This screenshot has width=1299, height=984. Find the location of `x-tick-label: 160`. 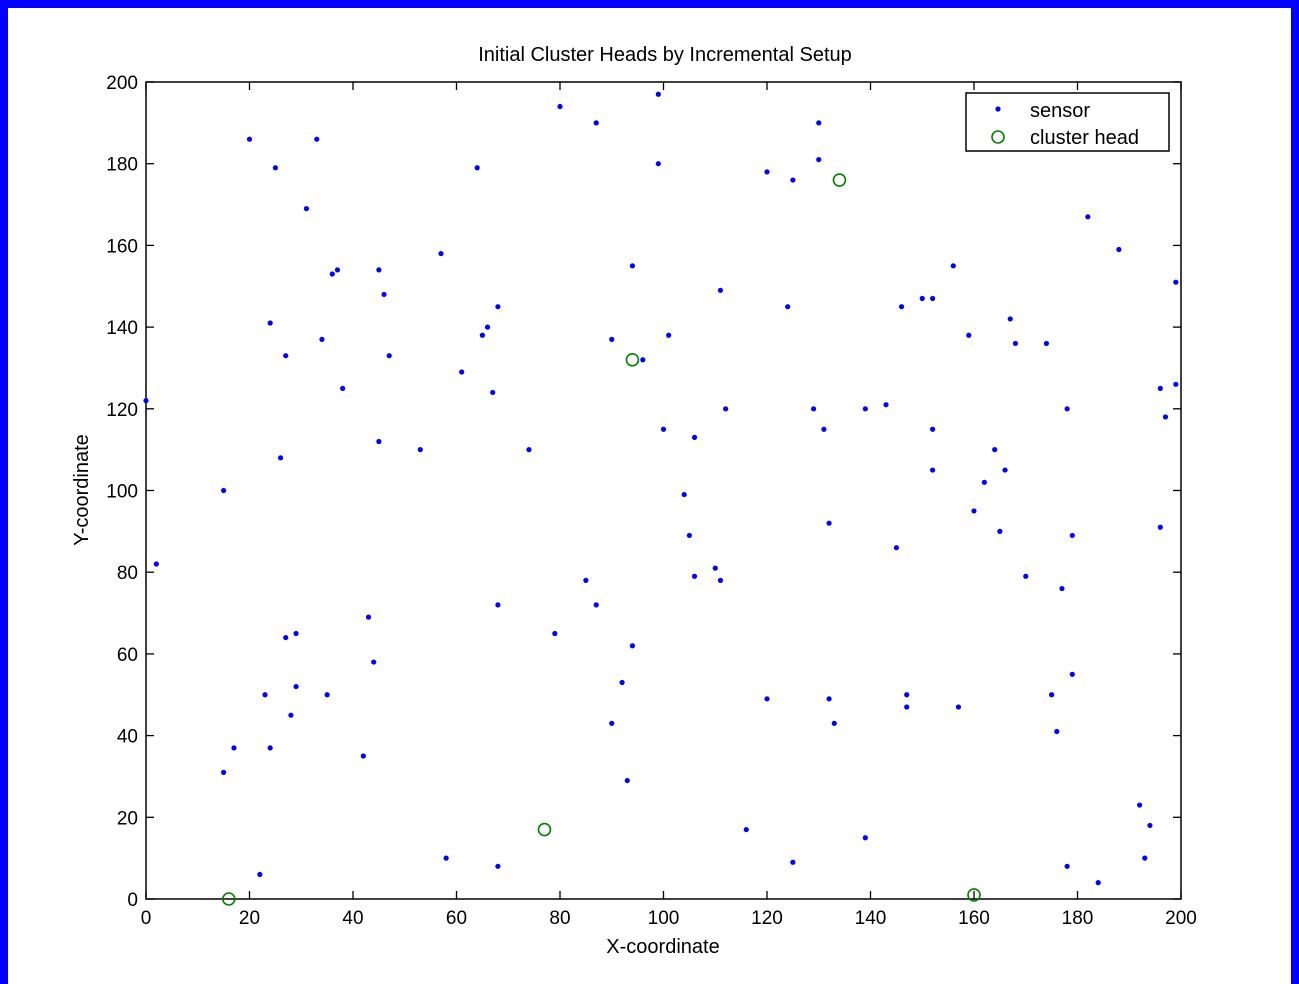

x-tick-label: 160 is located at coordinates (974, 918).